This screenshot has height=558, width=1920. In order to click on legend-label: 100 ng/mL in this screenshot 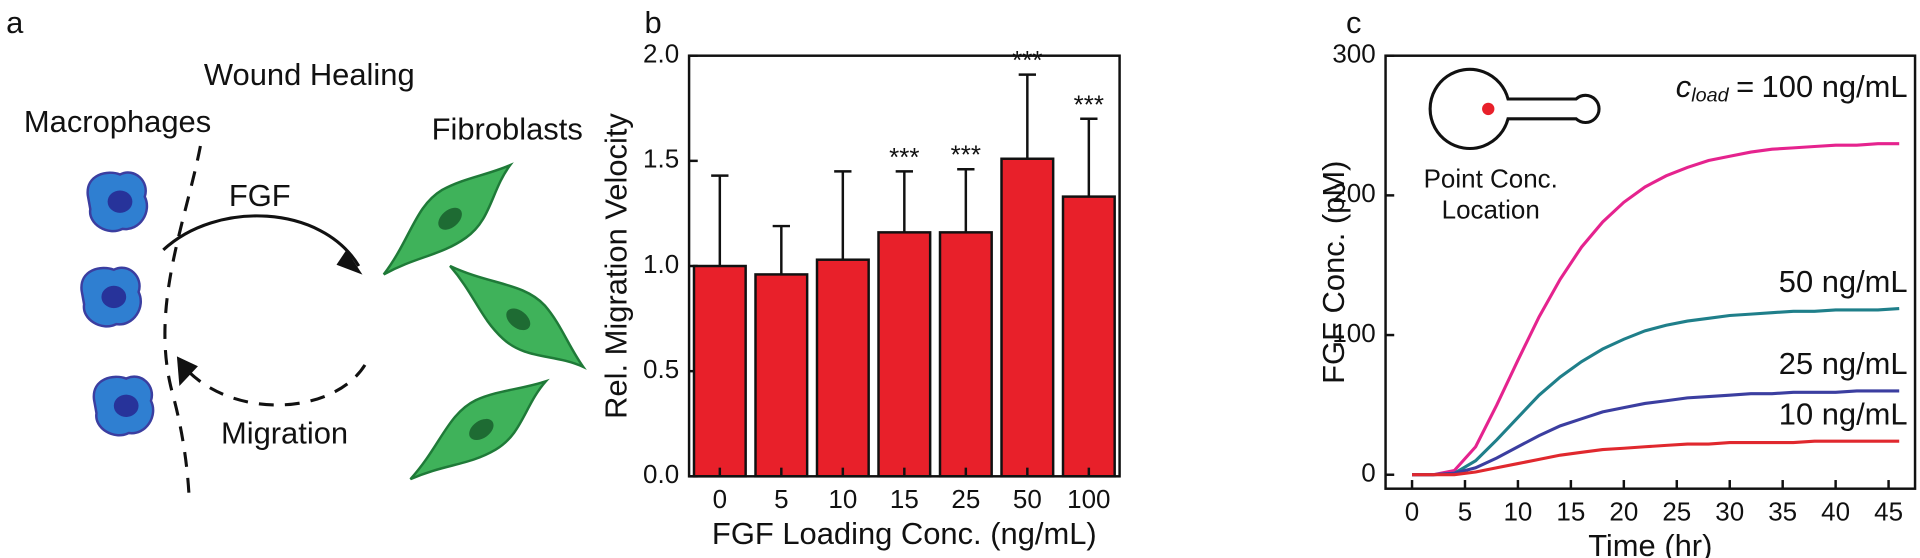, I will do `click(1835, 86)`.